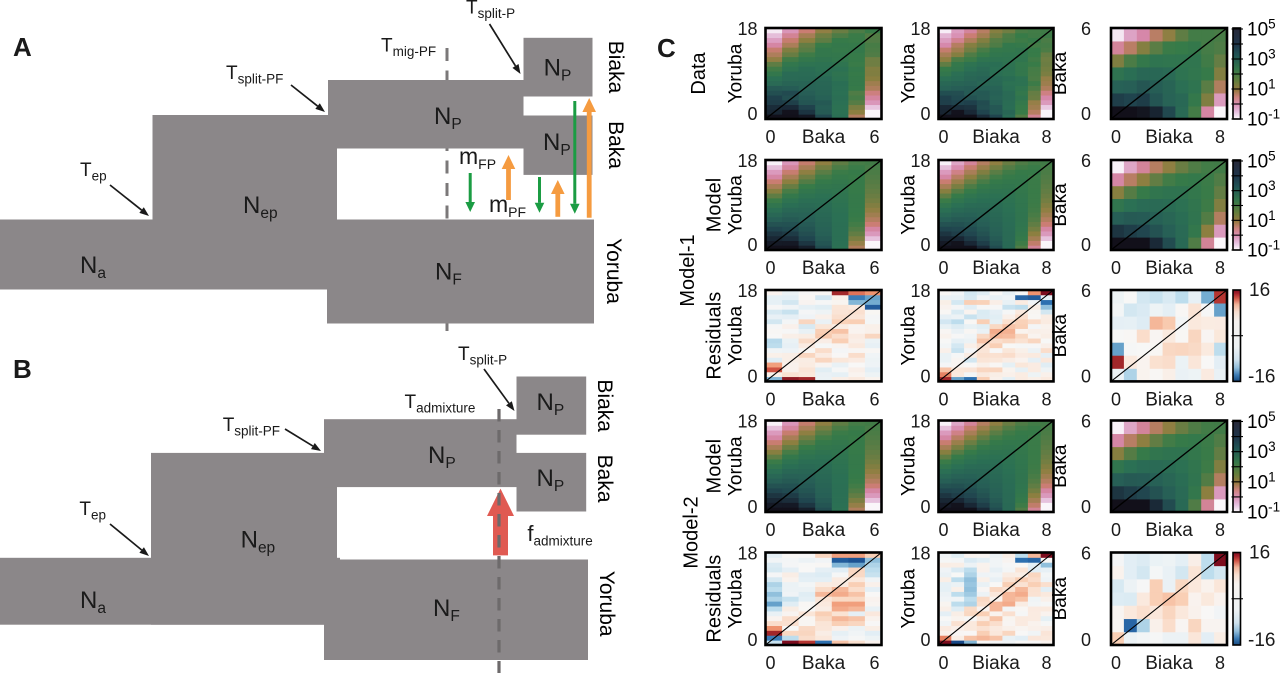 Image resolution: width=1280 pixels, height=681 pixels. Describe the element at coordinates (1259, 290) in the screenshot. I see `svg-text: 16` at that location.